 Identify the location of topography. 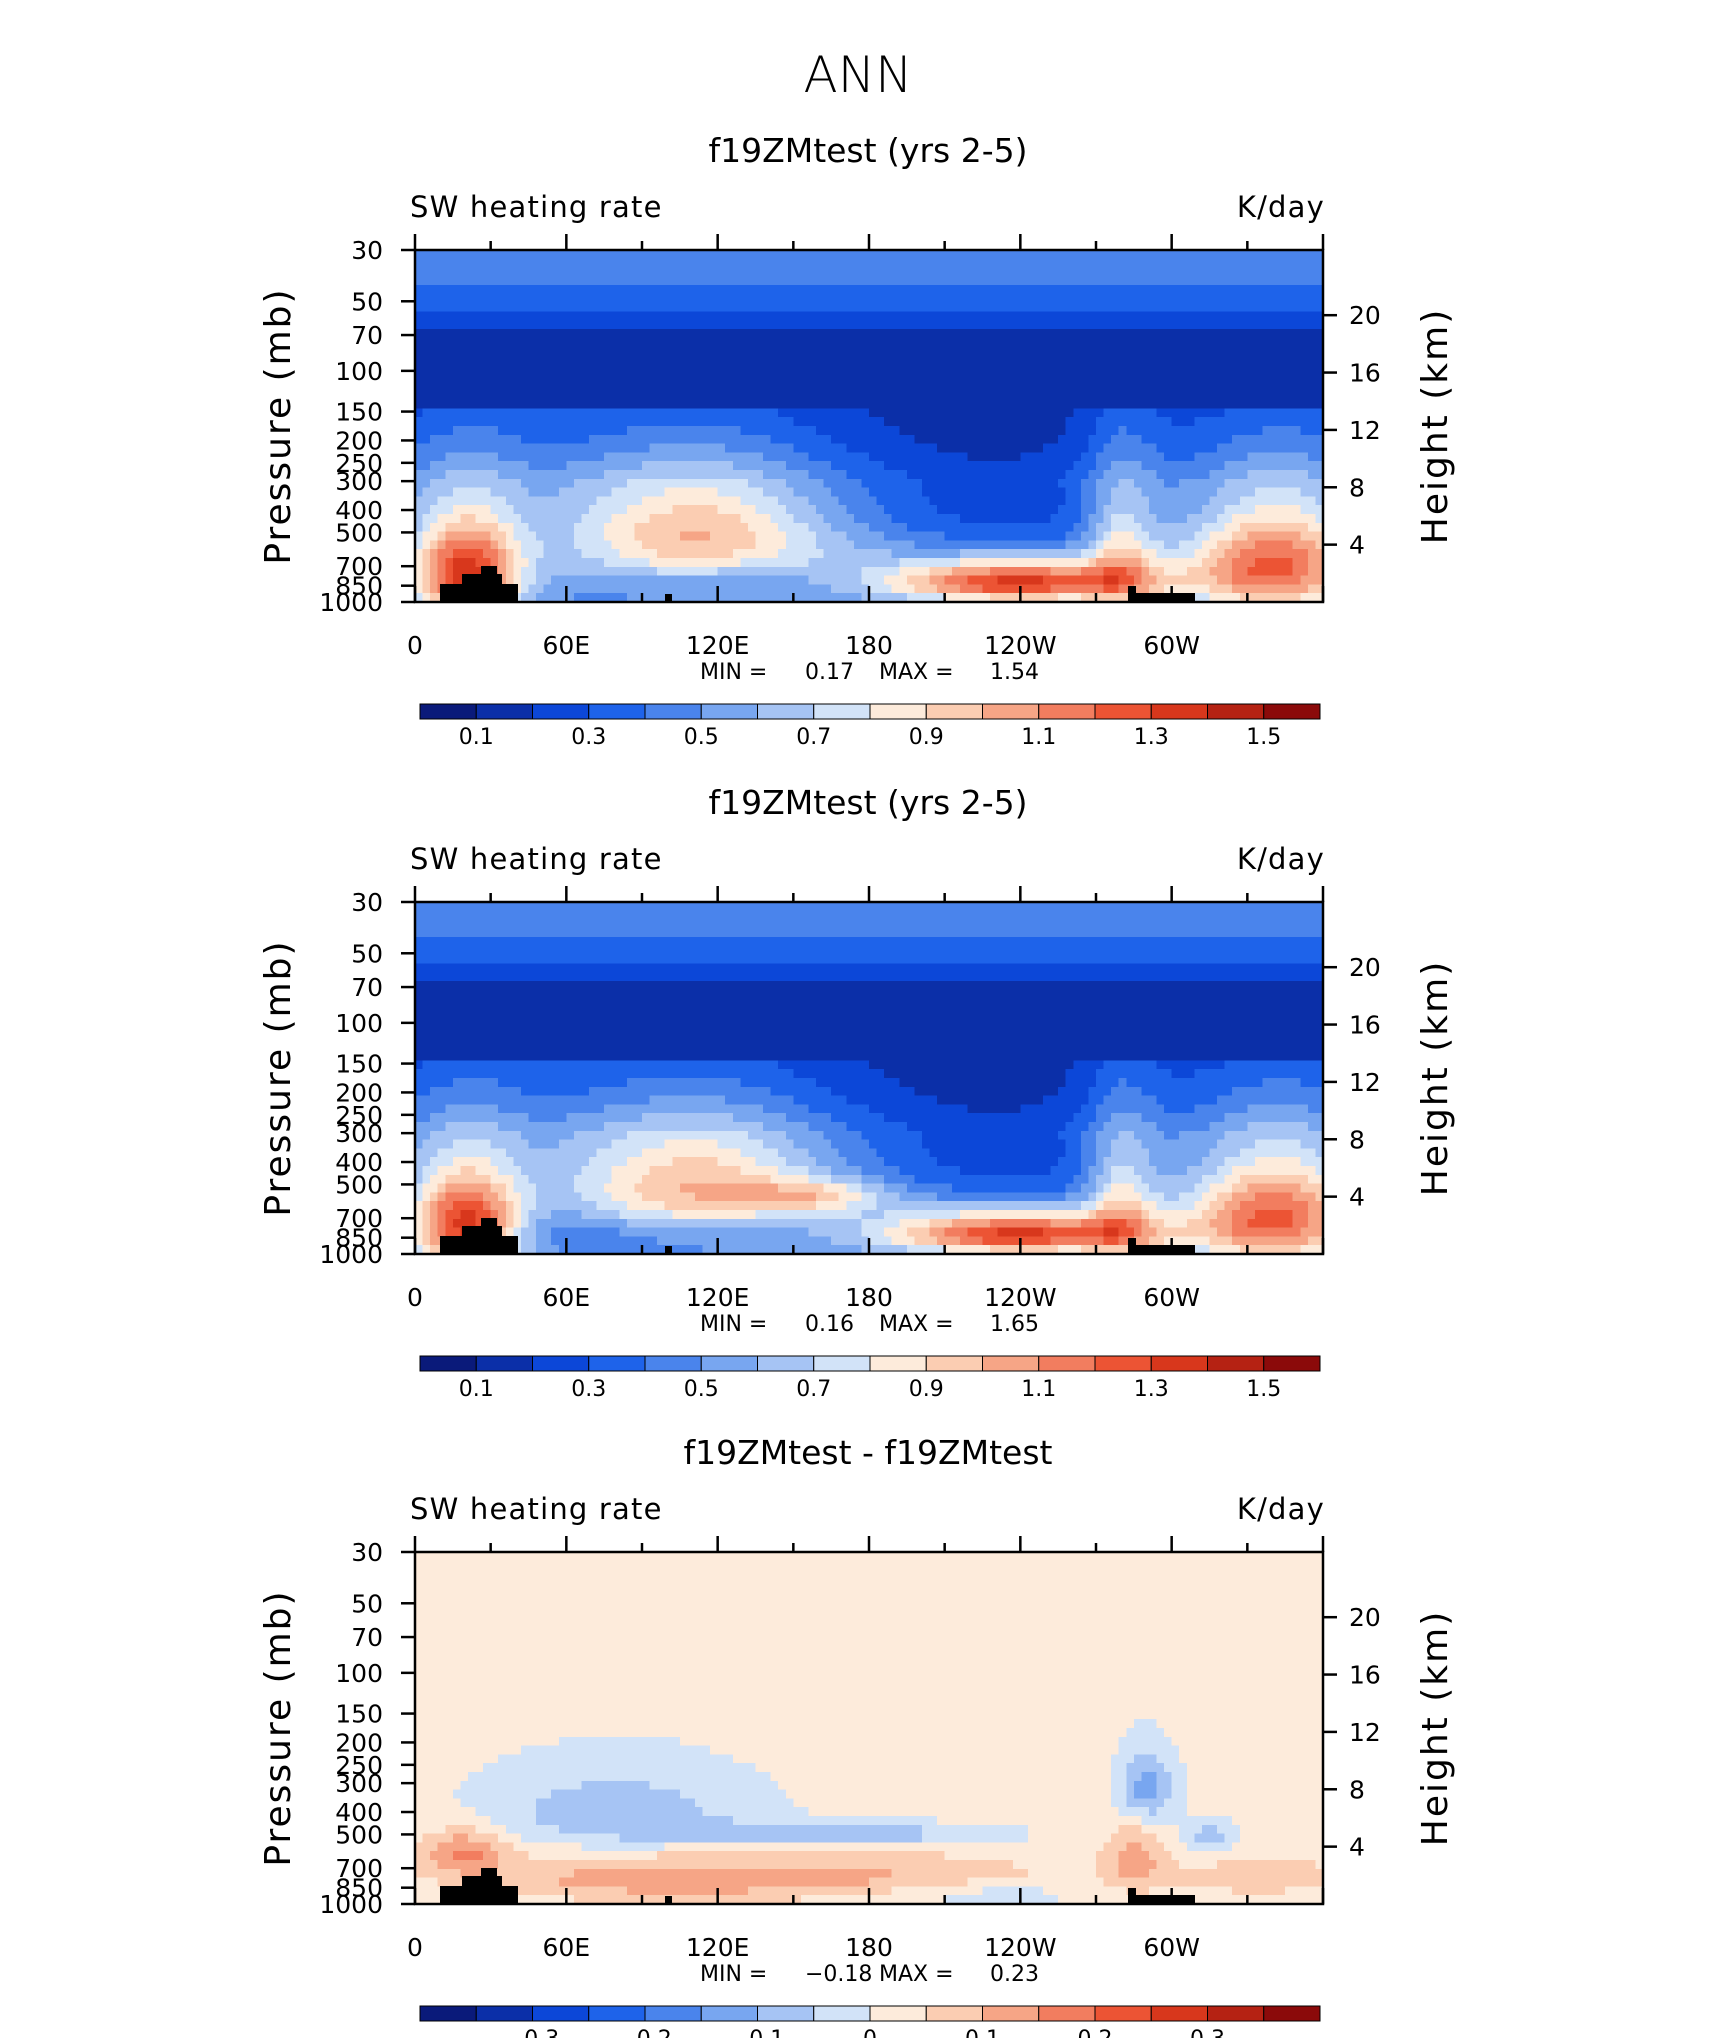
(1161, 597).